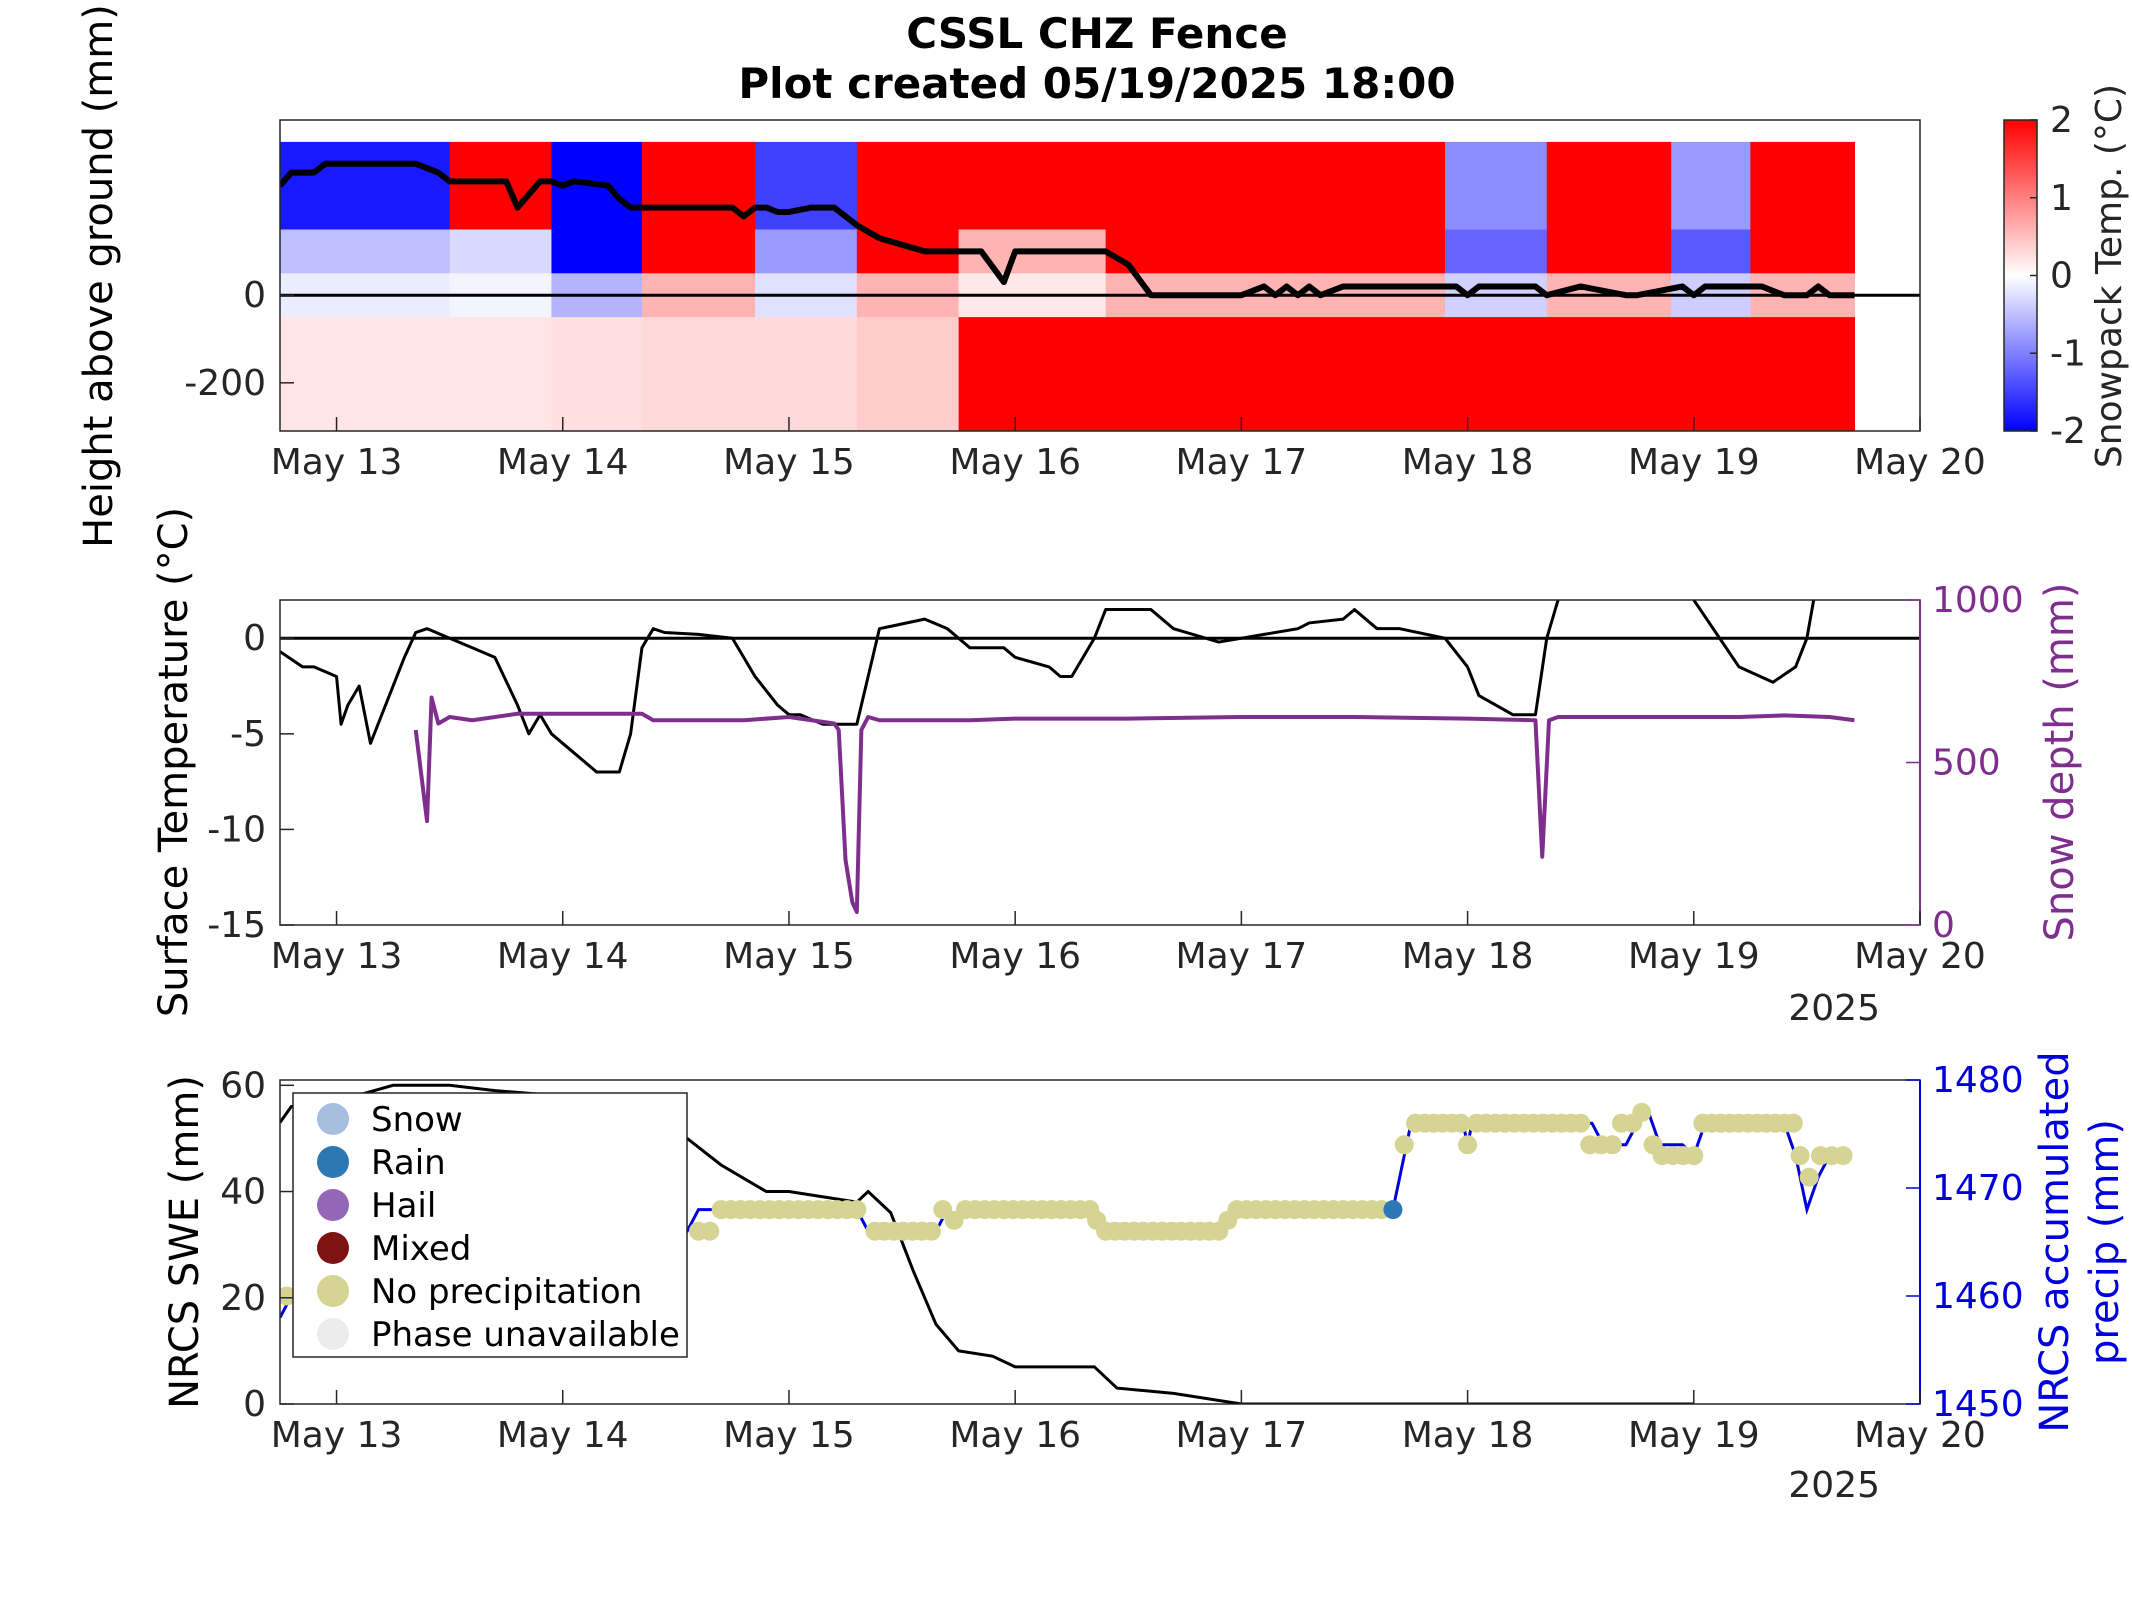 The height and width of the screenshot is (1600, 2133). I want to click on y2-tick-label: 1460, so click(1978, 1296).